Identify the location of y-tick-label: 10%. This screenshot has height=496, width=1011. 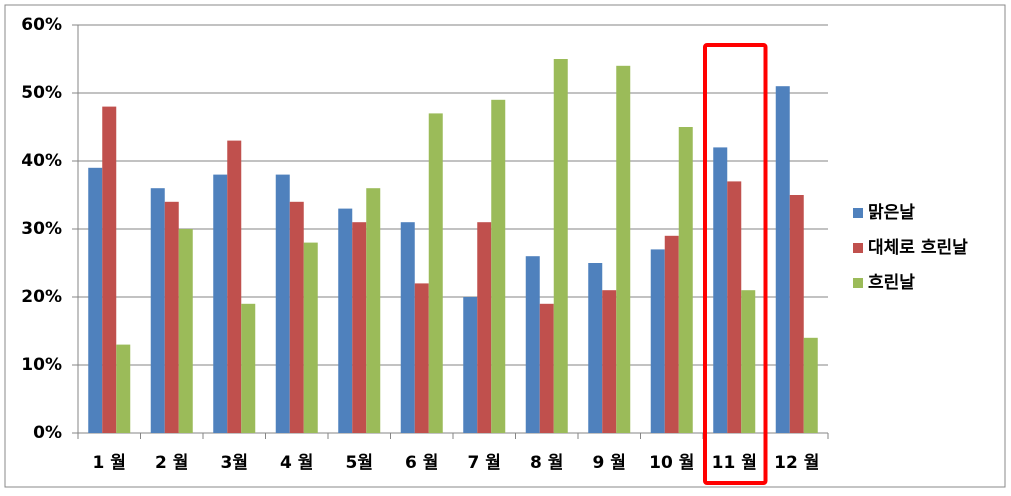
(41, 365).